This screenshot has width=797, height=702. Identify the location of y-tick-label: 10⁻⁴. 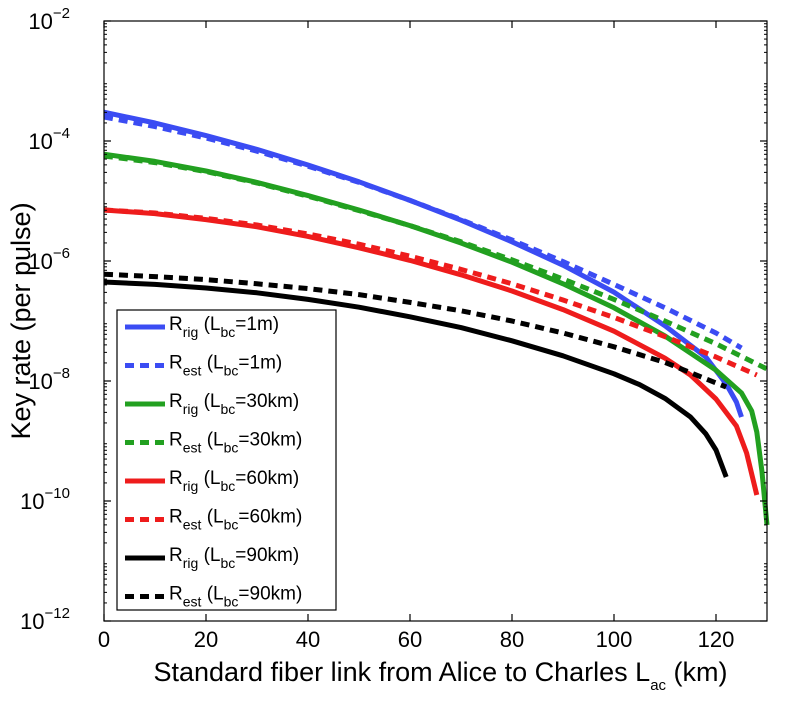
(49, 139).